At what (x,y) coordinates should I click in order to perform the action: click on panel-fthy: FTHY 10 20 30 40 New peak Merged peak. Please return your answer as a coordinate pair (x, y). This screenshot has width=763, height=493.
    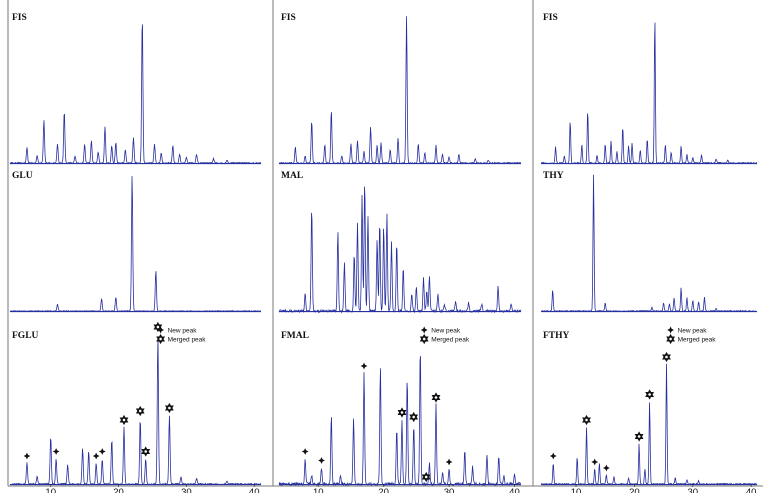
    Looking at the image, I should click on (649, 409).